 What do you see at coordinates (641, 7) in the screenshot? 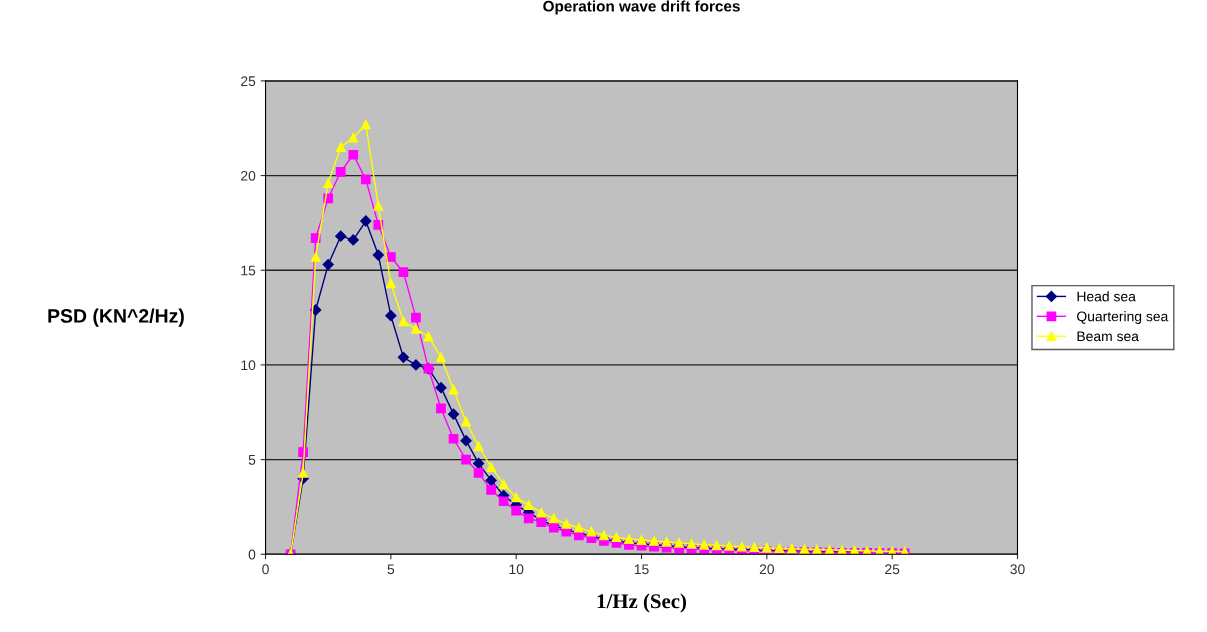
I see `chart-title: Operation wave drift forces` at bounding box center [641, 7].